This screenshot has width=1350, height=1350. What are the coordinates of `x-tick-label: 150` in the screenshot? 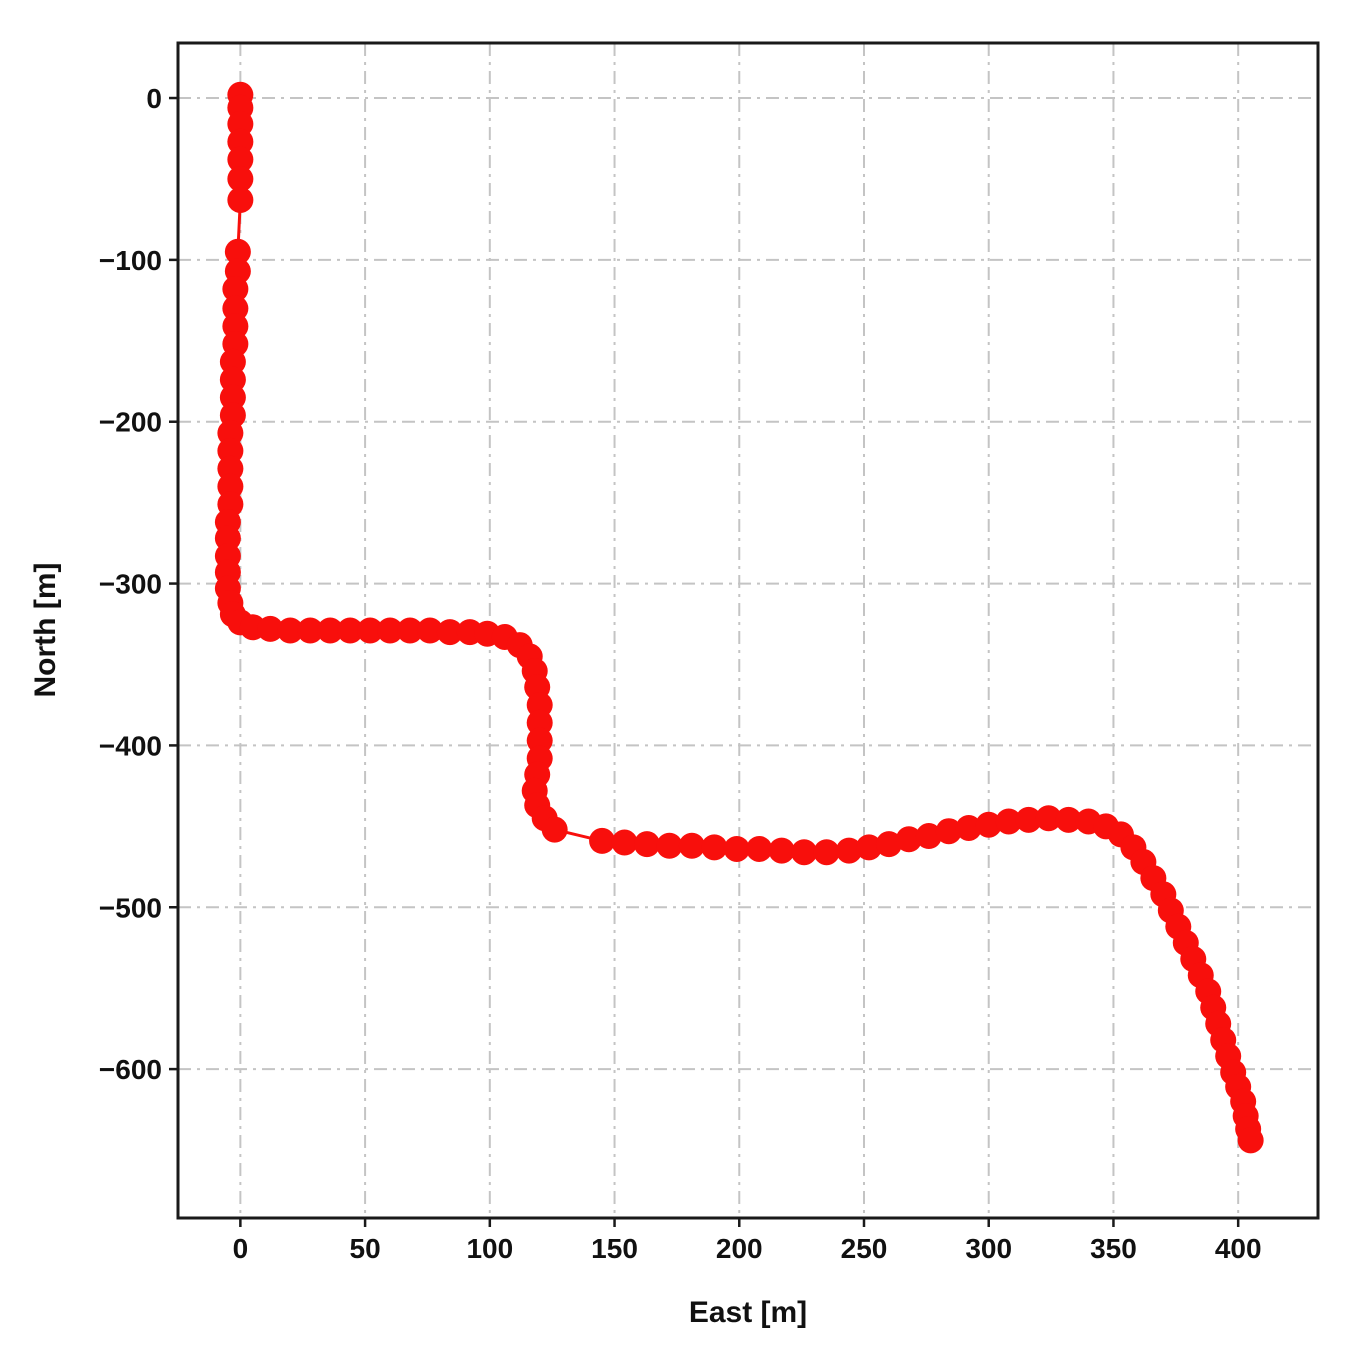 It's located at (614, 1248).